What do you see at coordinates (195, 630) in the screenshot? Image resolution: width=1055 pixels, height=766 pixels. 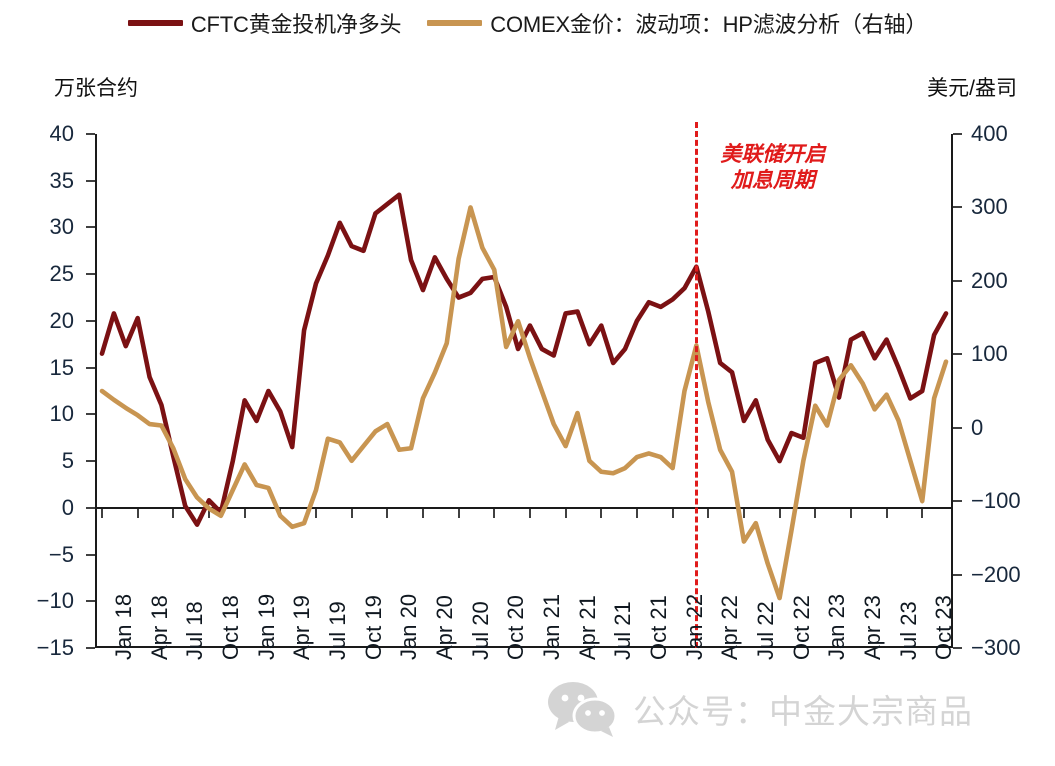 I see `x-axis-tick-label: Jul 18` at bounding box center [195, 630].